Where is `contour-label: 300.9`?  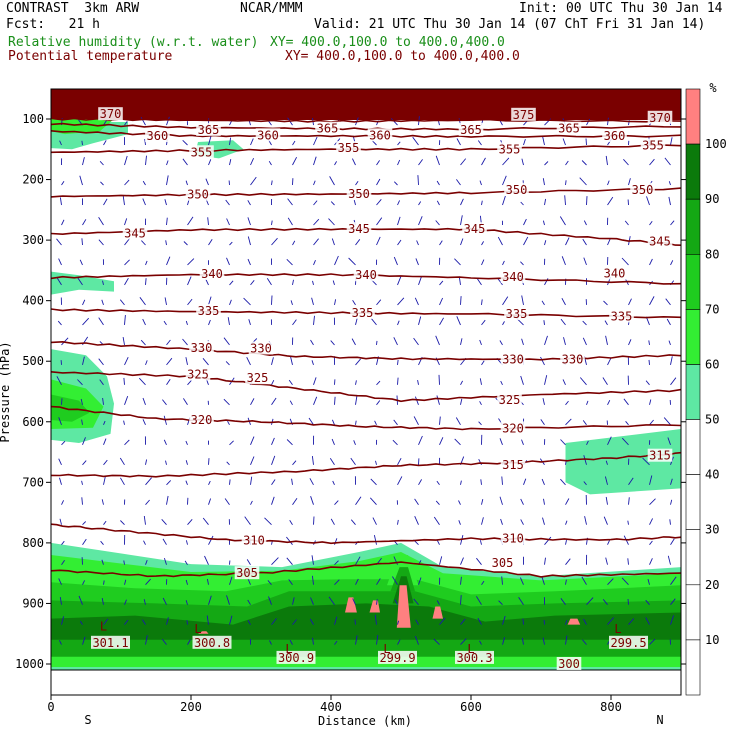
contour-label: 300.9 is located at coordinates (296, 658).